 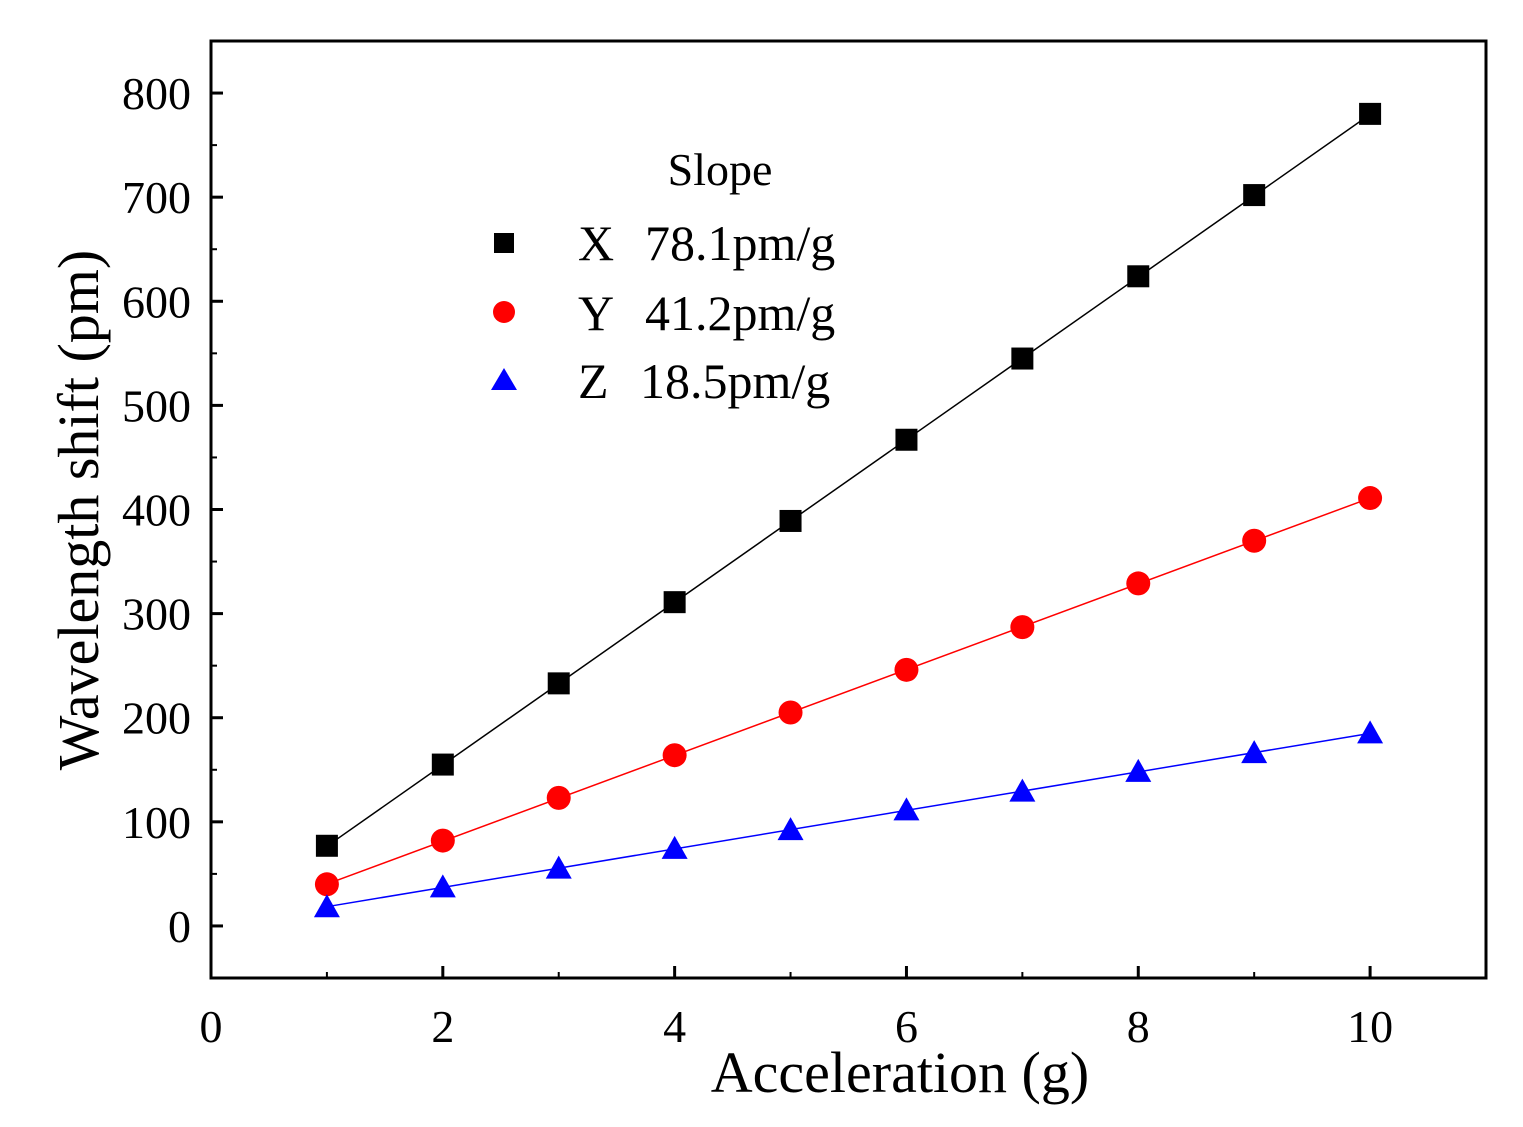 I want to click on legend-title: Slope, so click(x=720, y=169).